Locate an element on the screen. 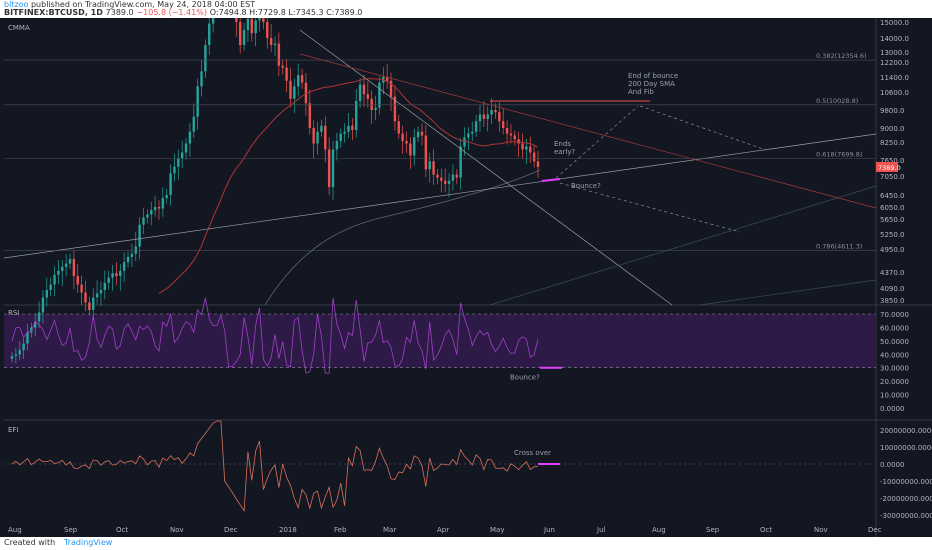 This screenshot has height=550, width=932. fib-level-label: 0.5(10028.8) is located at coordinates (837, 101).